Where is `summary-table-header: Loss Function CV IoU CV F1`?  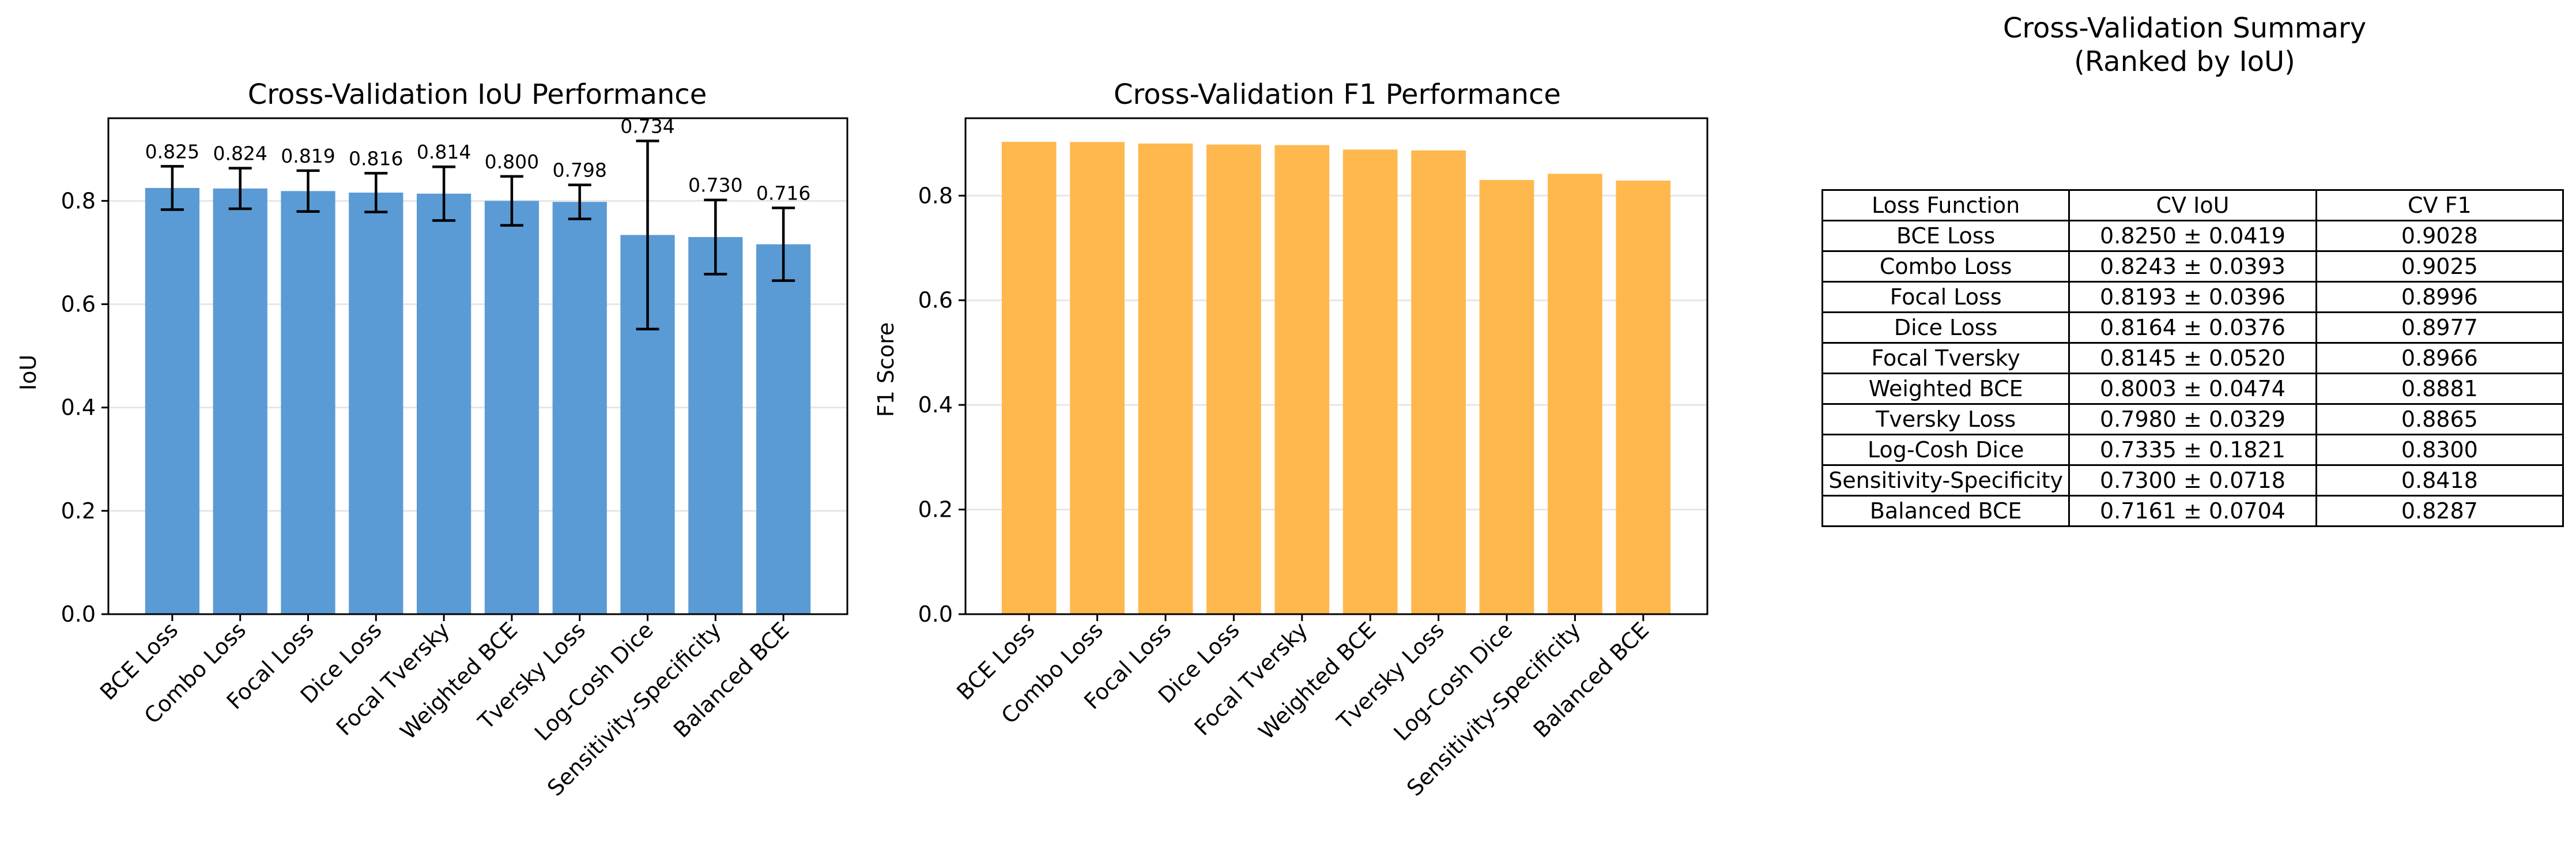
summary-table-header: Loss Function CV IoU CV F1 is located at coordinates (2192, 205).